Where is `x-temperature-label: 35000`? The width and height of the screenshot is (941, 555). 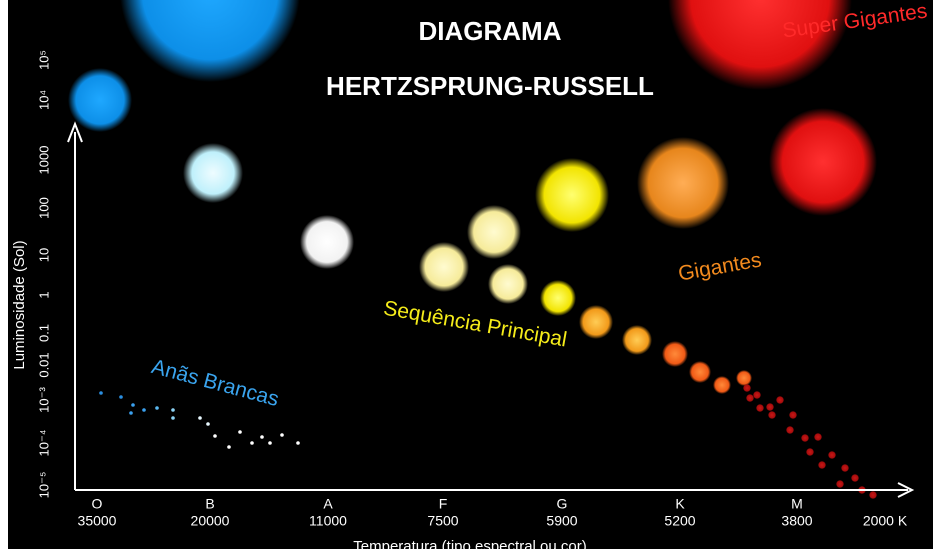 x-temperature-label: 35000 is located at coordinates (97, 521).